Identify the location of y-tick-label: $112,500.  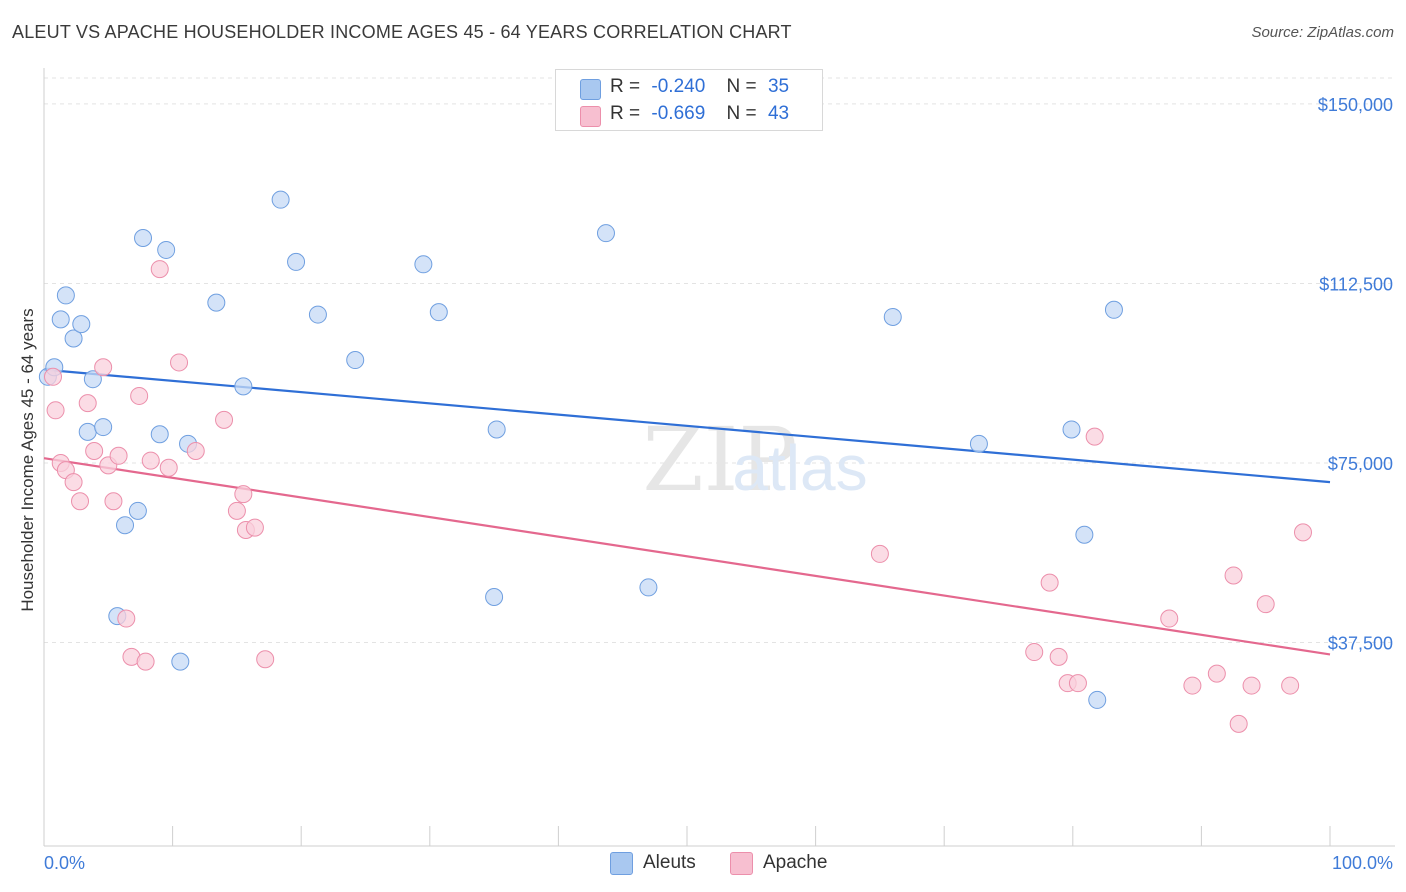
(1356, 284).